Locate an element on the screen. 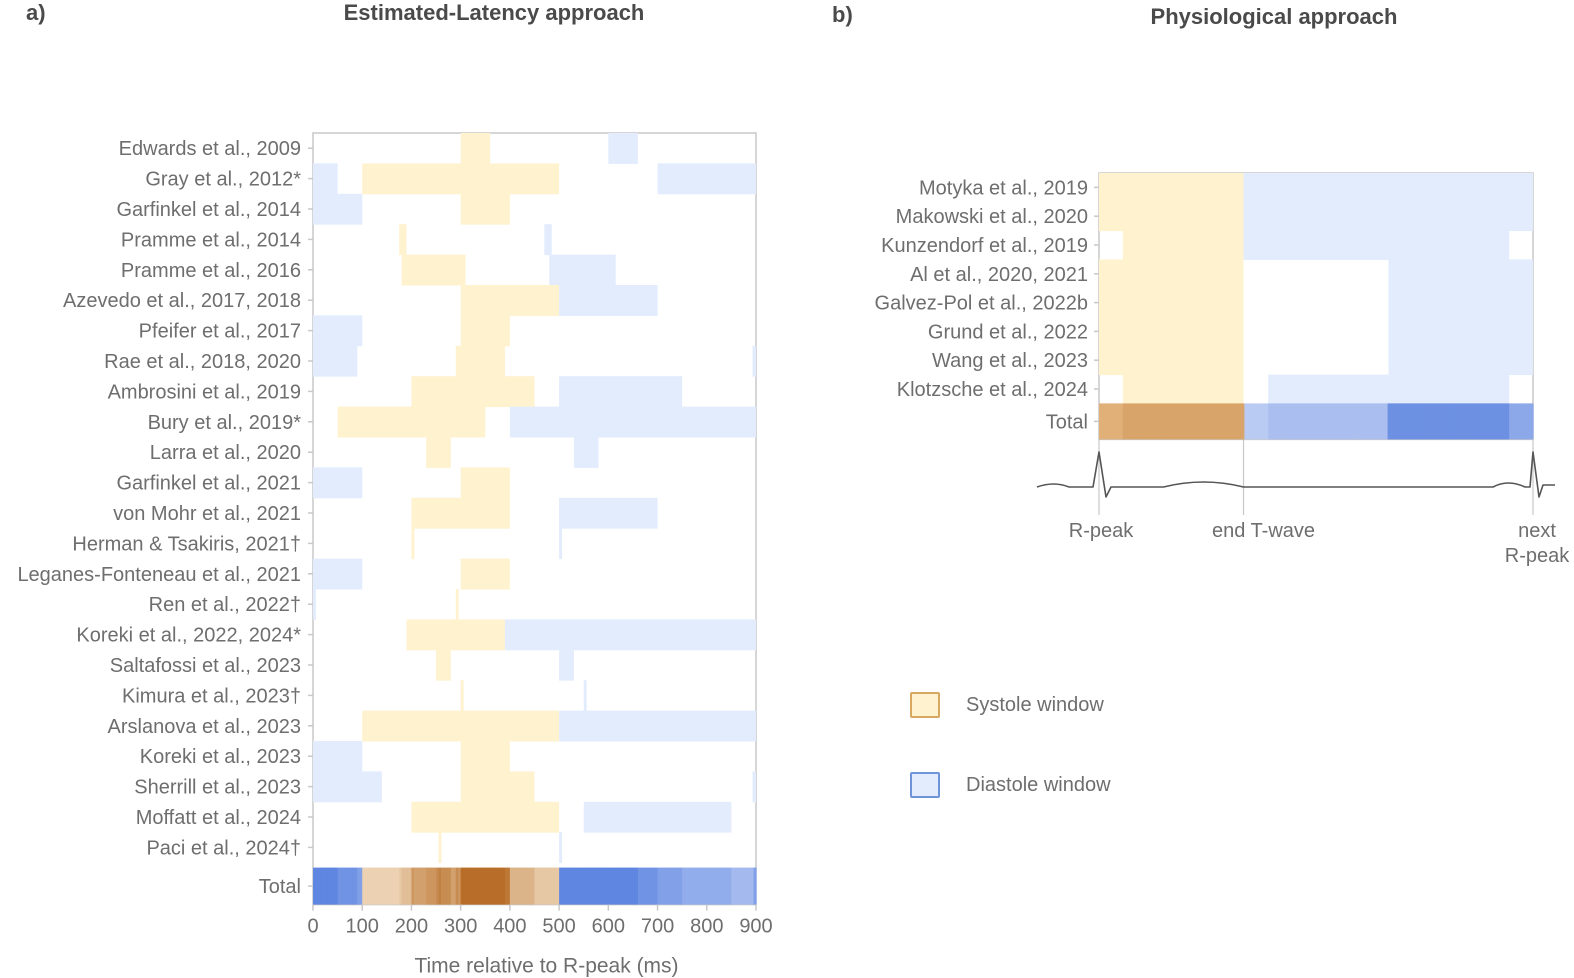 This screenshot has height=978, width=1574. panel-b-letter: b) is located at coordinates (842, 14).